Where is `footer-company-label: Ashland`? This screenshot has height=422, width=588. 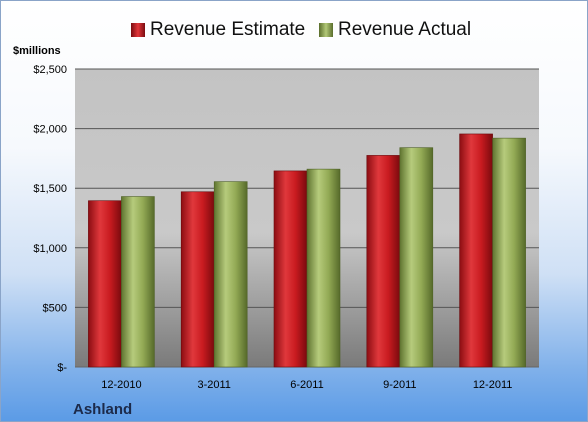
footer-company-label: Ashland is located at coordinates (102, 409).